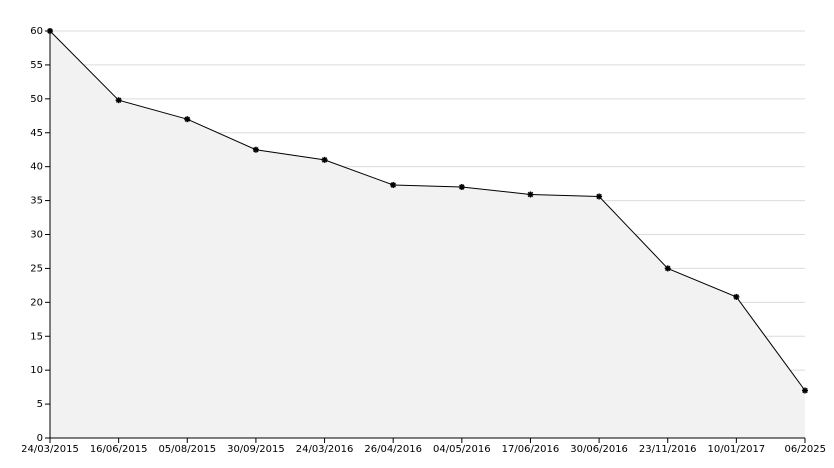  I want to click on y-tick-label: 30, so click(36, 235).